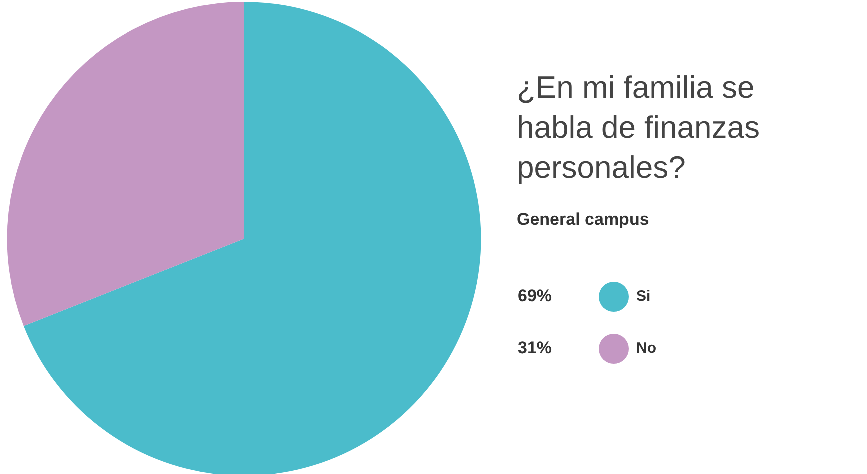 The image size is (867, 474). I want to click on legend-label: Si, so click(643, 297).